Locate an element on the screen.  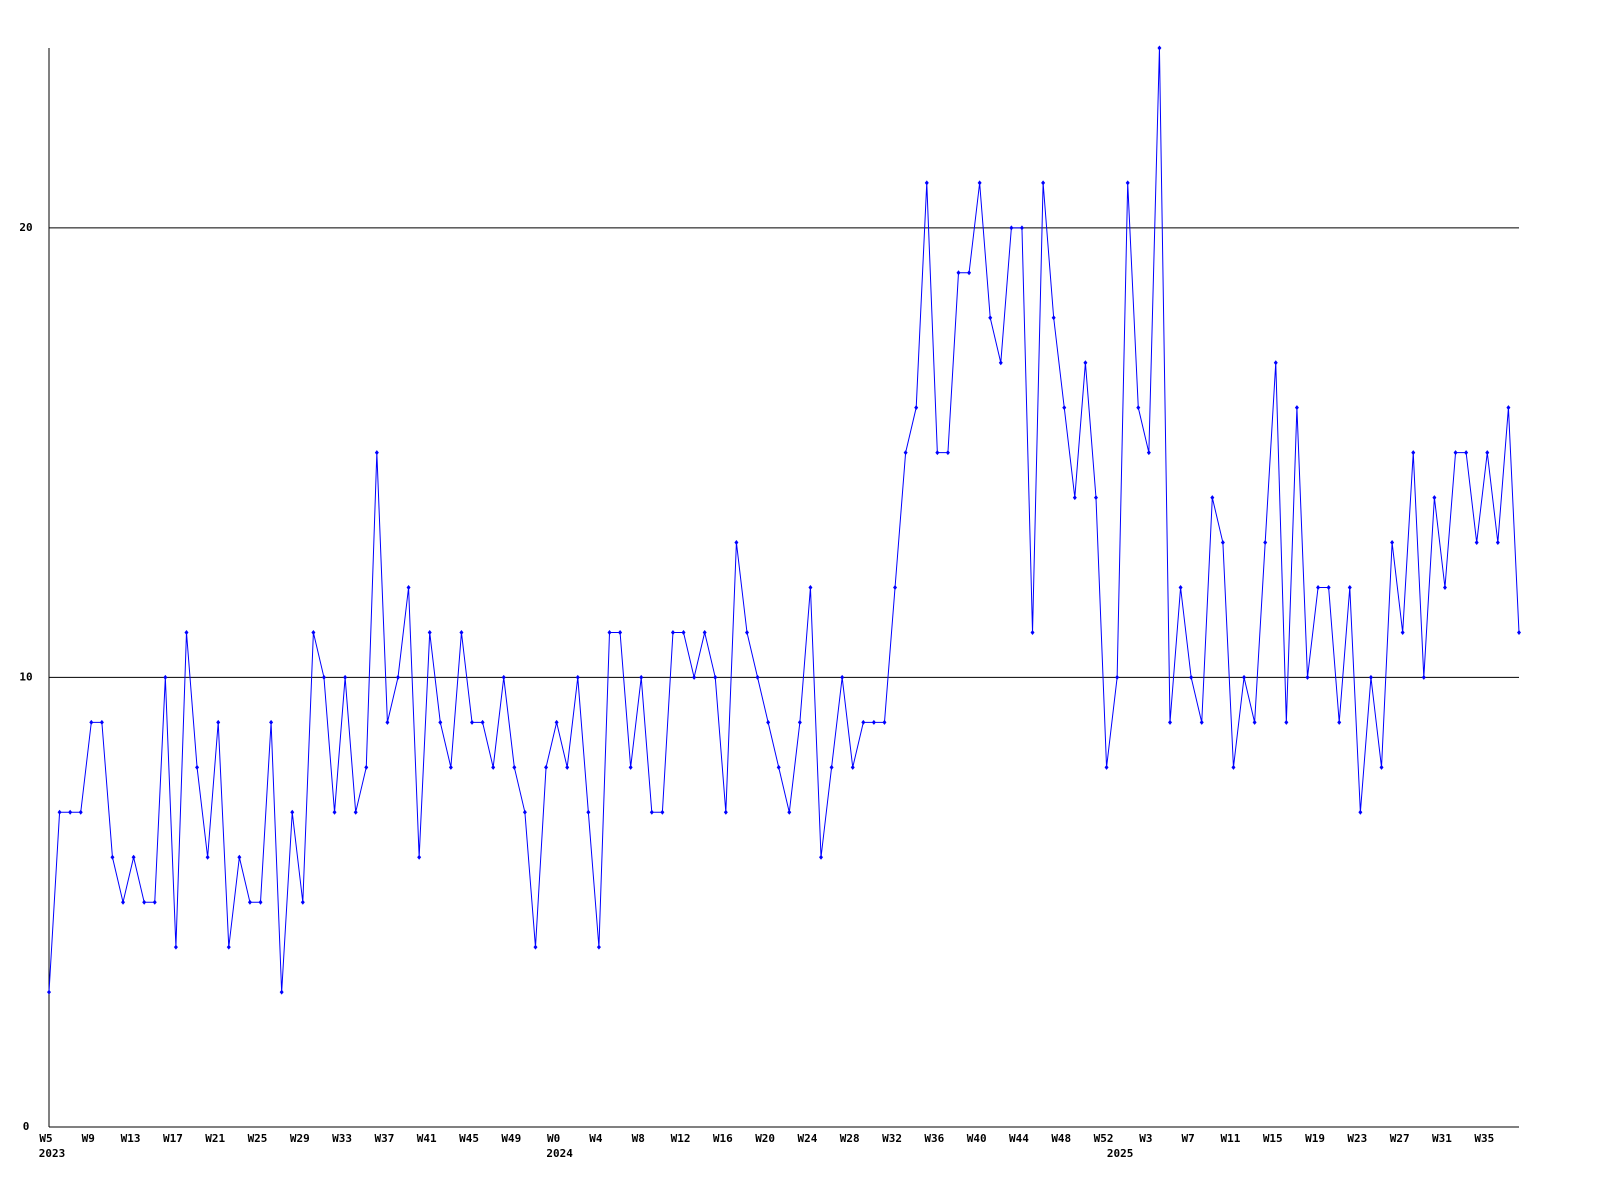
x-tick-label: W29 is located at coordinates (300, 1138).